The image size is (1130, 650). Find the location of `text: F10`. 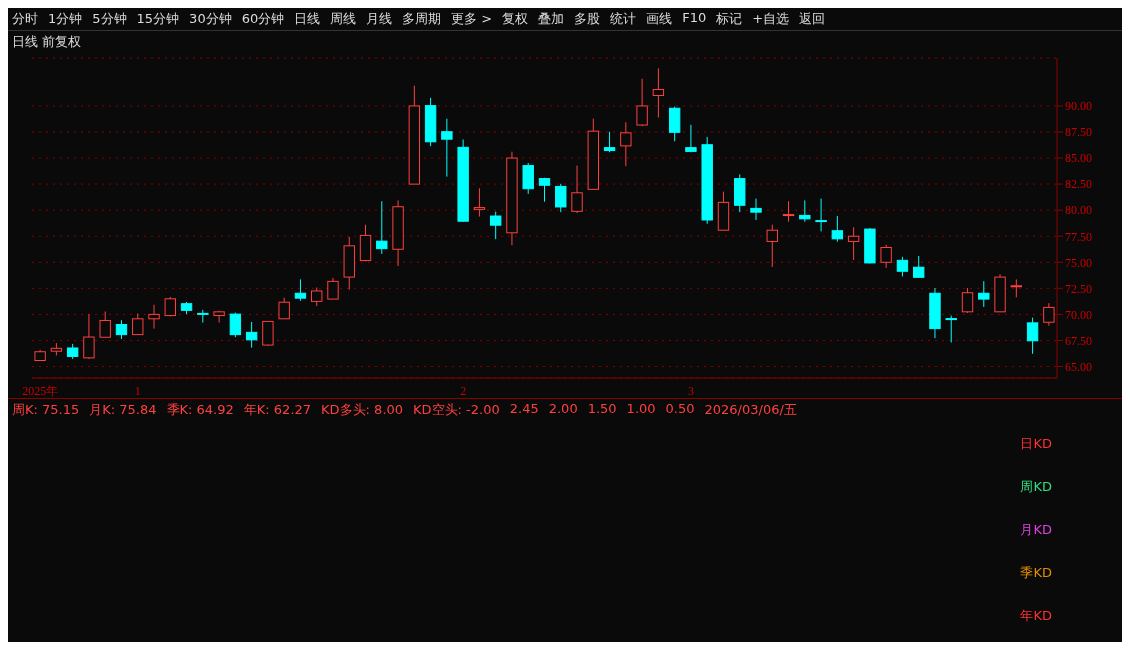

text: F10 is located at coordinates (694, 18).